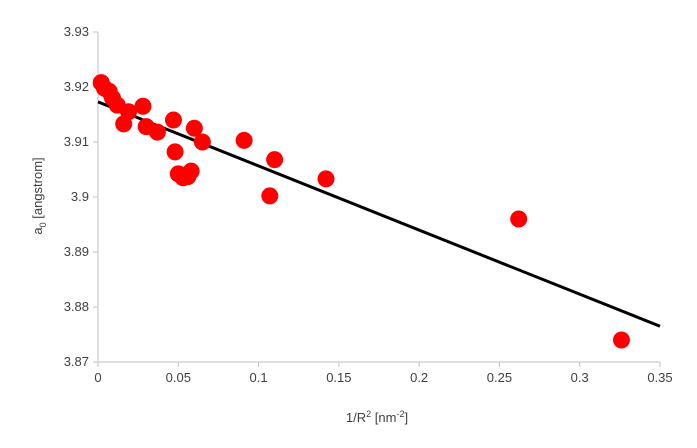  What do you see at coordinates (383, 373) in the screenshot?
I see `x-axis: 0 0.05 0.1 0.15 0.2 0.25 0.3 0.35` at bounding box center [383, 373].